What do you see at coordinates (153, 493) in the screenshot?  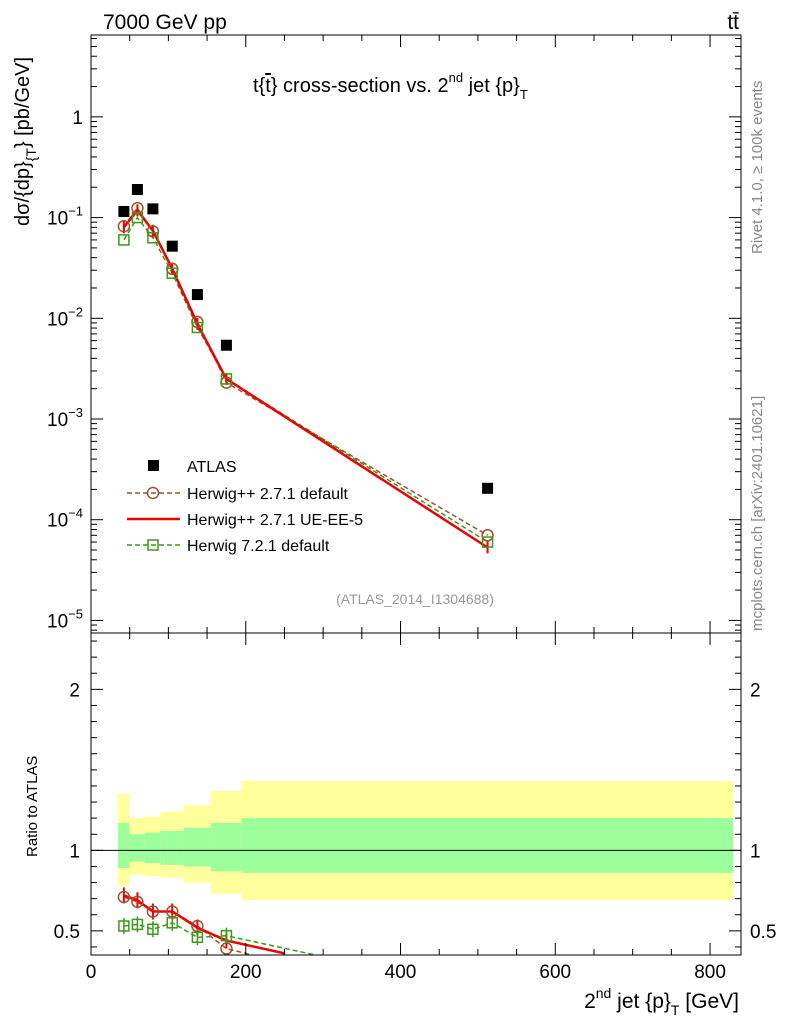 I see `legend-herwigpp-default-marker` at bounding box center [153, 493].